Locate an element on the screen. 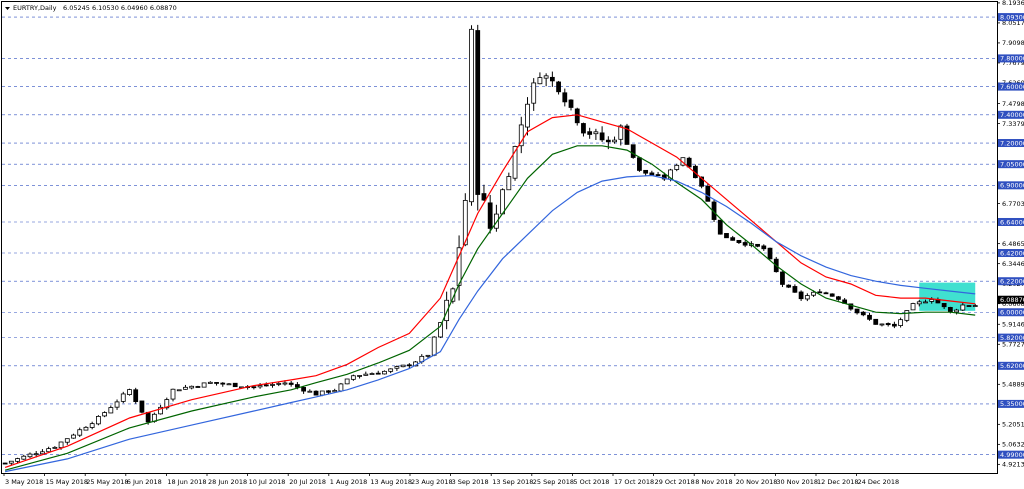 The width and height of the screenshot is (1024, 489). y-tick-label: 5.06320 is located at coordinates (1013, 445).